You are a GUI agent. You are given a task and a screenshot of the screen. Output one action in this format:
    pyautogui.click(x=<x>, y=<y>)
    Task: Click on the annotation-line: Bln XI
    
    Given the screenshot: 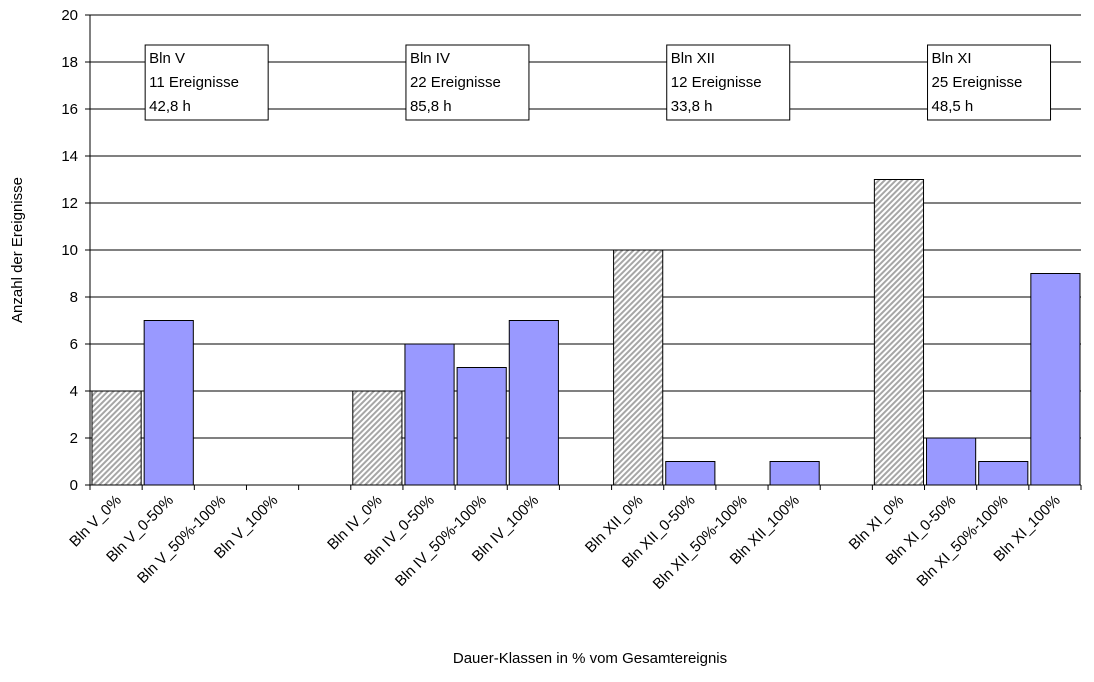 What is the action you would take?
    pyautogui.click(x=952, y=58)
    